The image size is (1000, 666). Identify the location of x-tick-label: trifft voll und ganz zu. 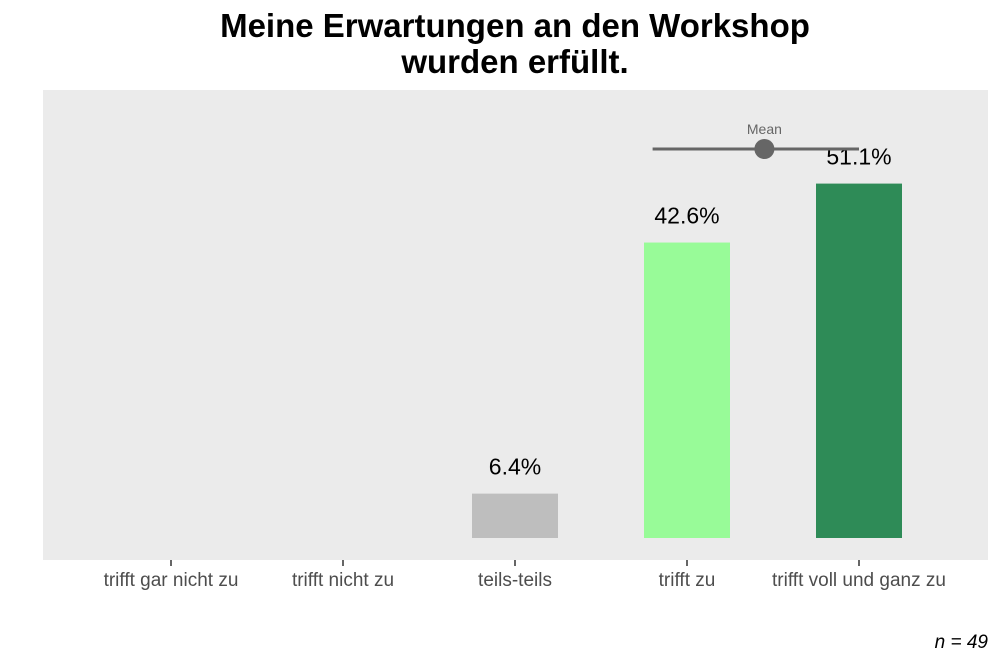
(859, 580).